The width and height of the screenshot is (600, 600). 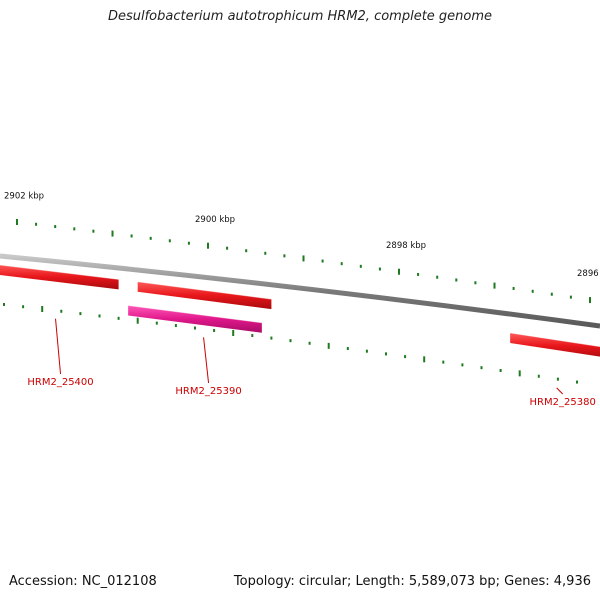 What do you see at coordinates (215, 220) in the screenshot?
I see `kbp-label: 2900 kbp` at bounding box center [215, 220].